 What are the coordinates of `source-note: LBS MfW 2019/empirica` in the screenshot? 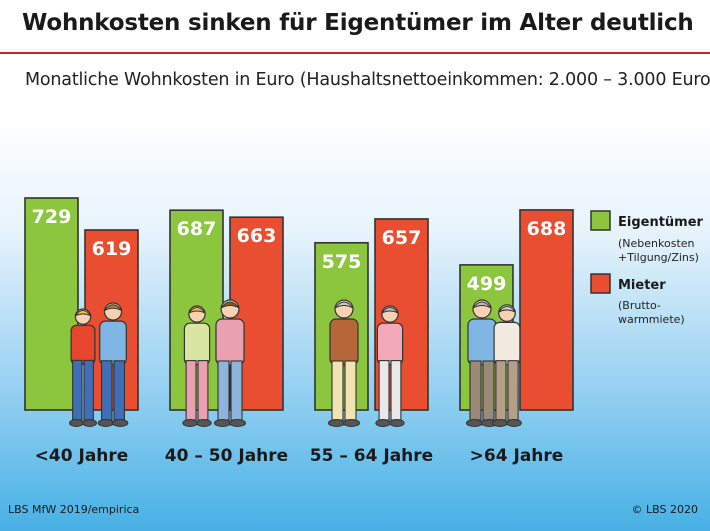 It's located at (74, 509).